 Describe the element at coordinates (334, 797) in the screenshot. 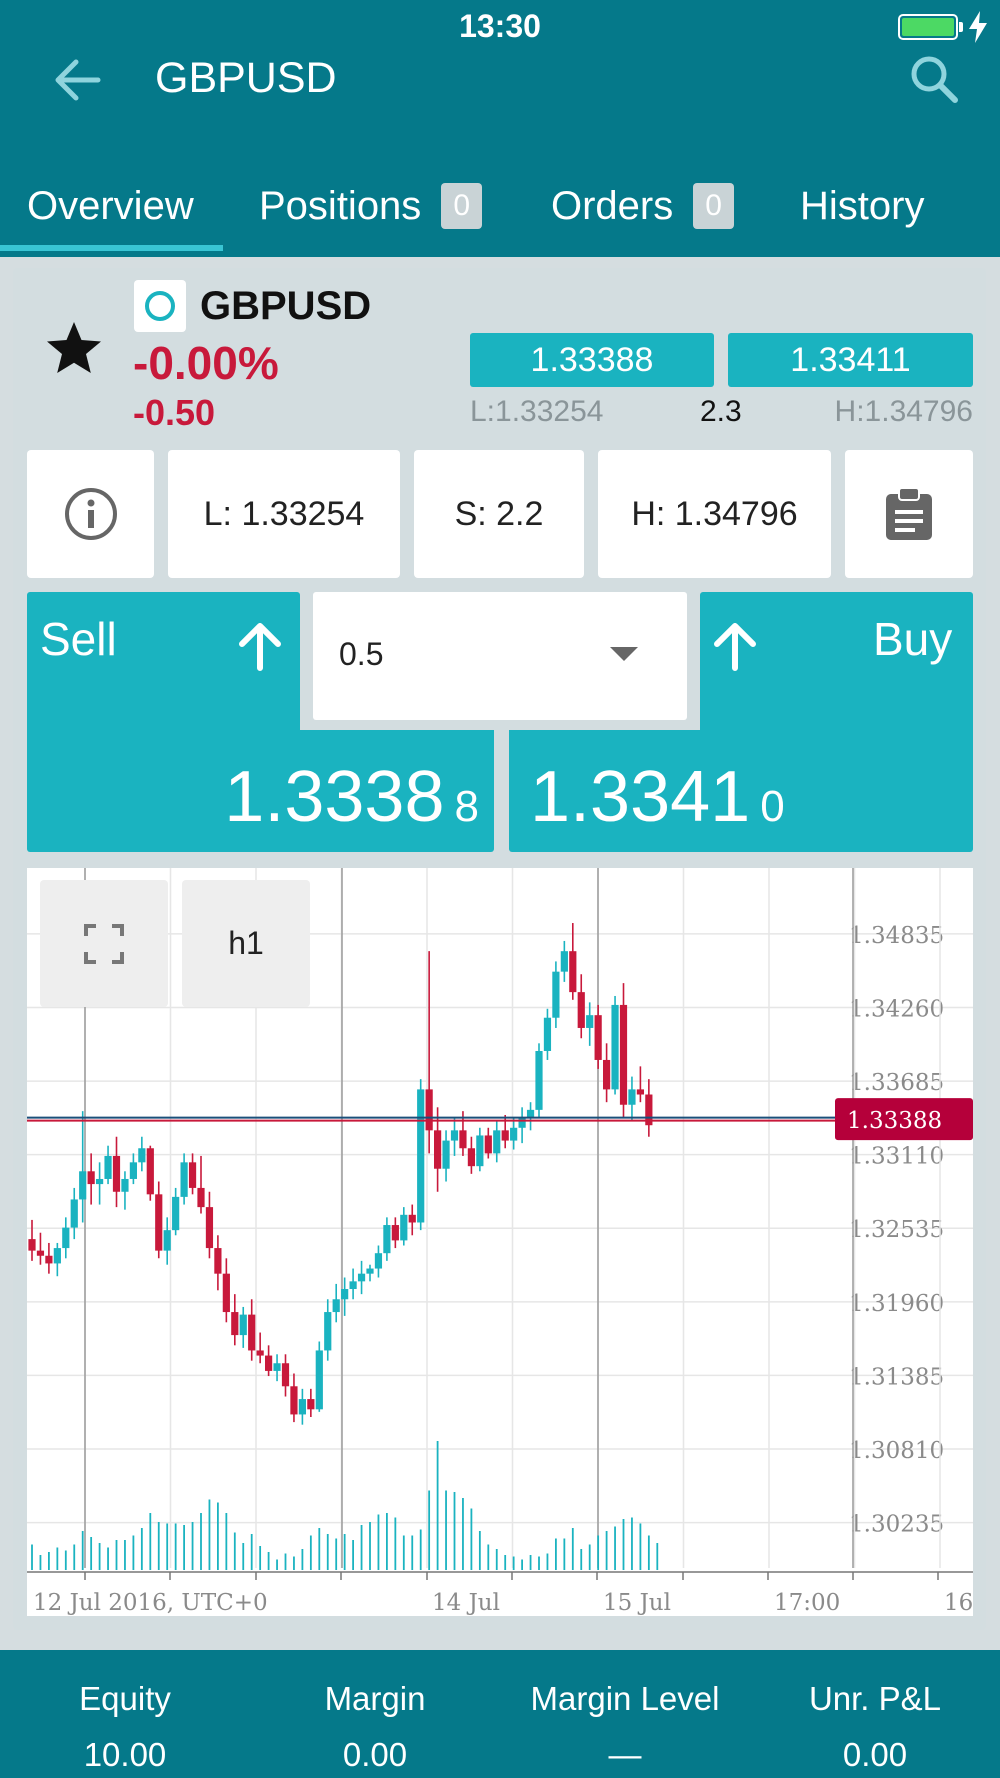

I see `sell-price-main: 1.3338` at that location.